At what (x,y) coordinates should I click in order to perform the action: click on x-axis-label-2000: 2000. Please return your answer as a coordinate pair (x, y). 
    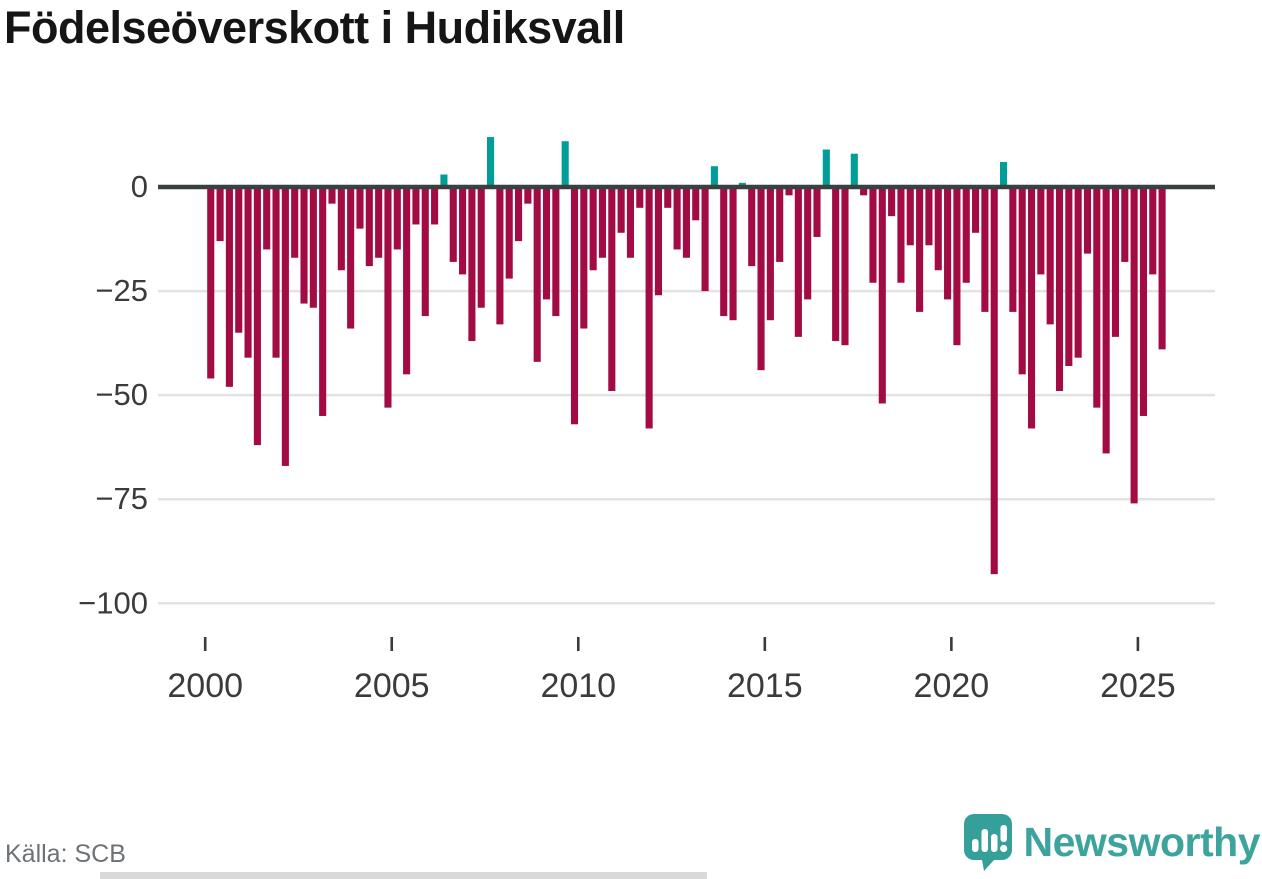
    Looking at the image, I should click on (205, 686).